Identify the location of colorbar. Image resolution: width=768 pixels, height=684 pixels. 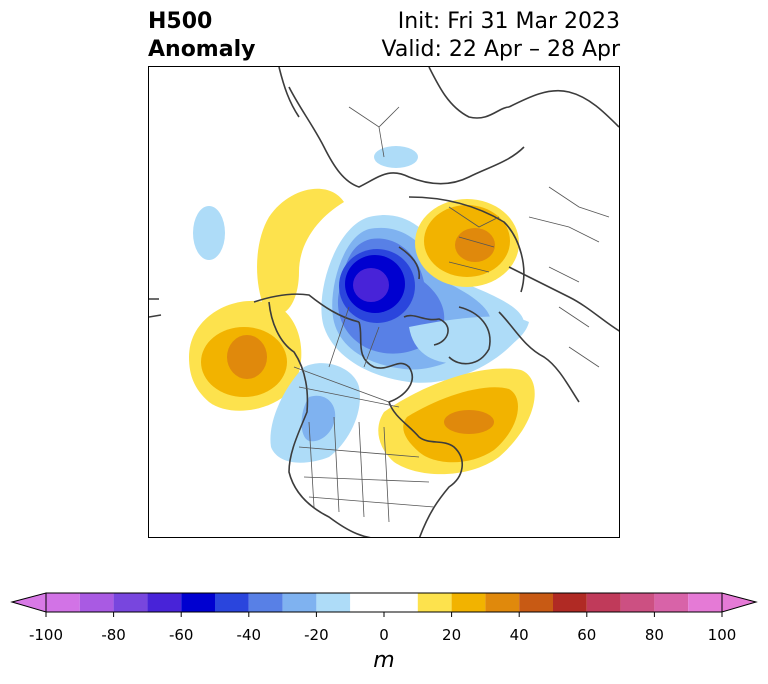
(384, 604).